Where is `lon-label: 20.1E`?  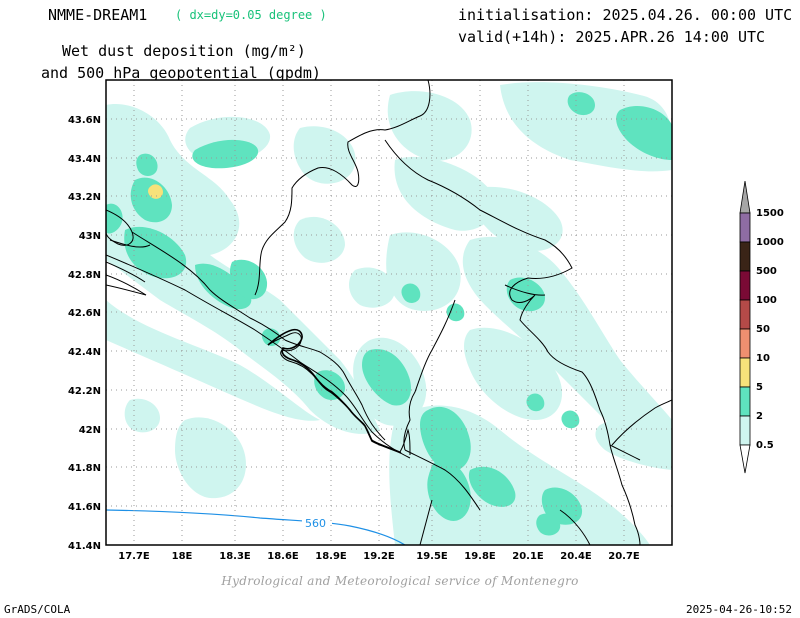 lon-label: 20.1E is located at coordinates (528, 556).